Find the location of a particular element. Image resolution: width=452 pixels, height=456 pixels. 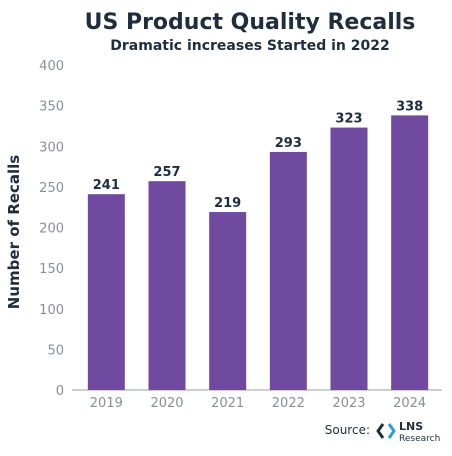

logo-name: LNS is located at coordinates (411, 426).